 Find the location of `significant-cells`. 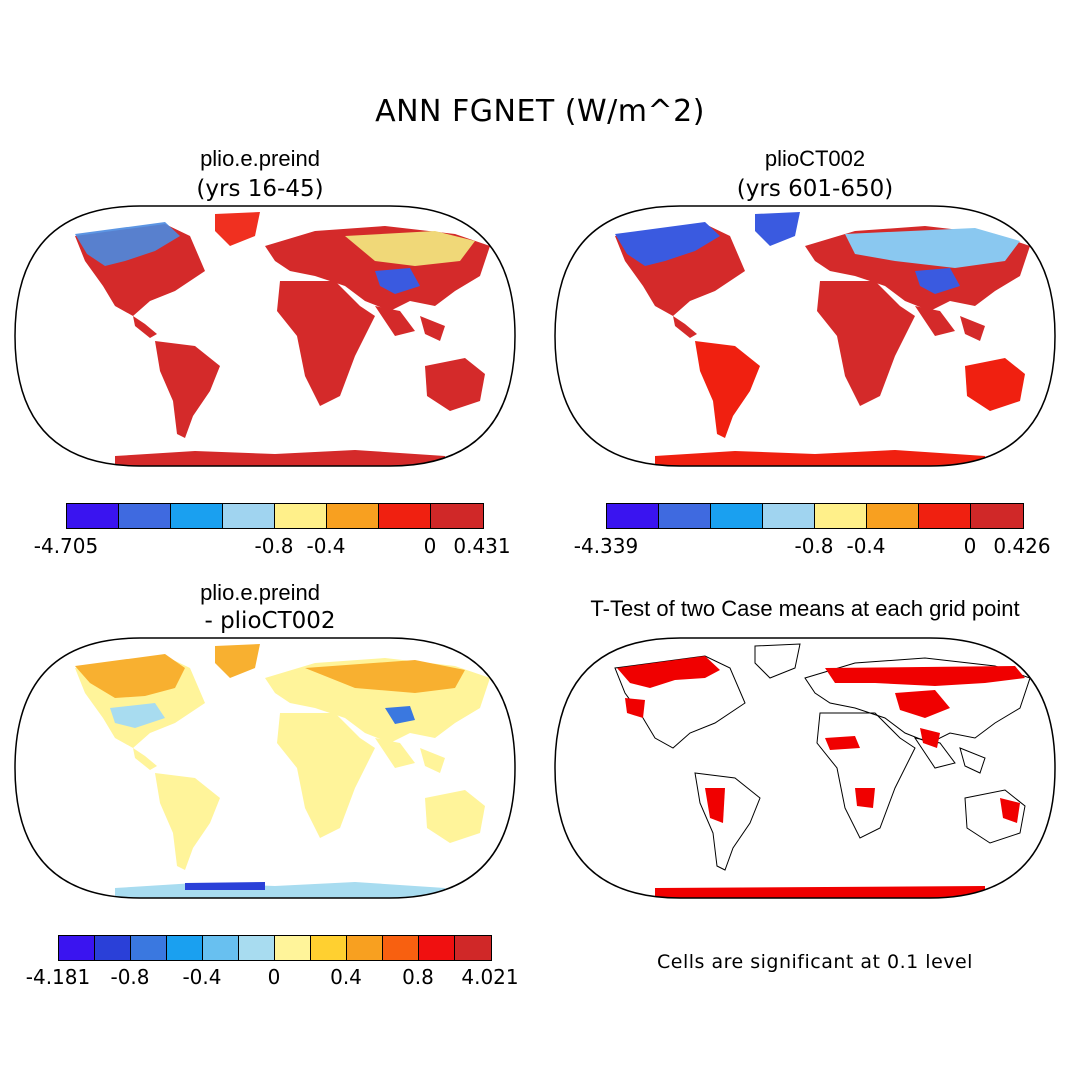

significant-cells is located at coordinates (821, 777).